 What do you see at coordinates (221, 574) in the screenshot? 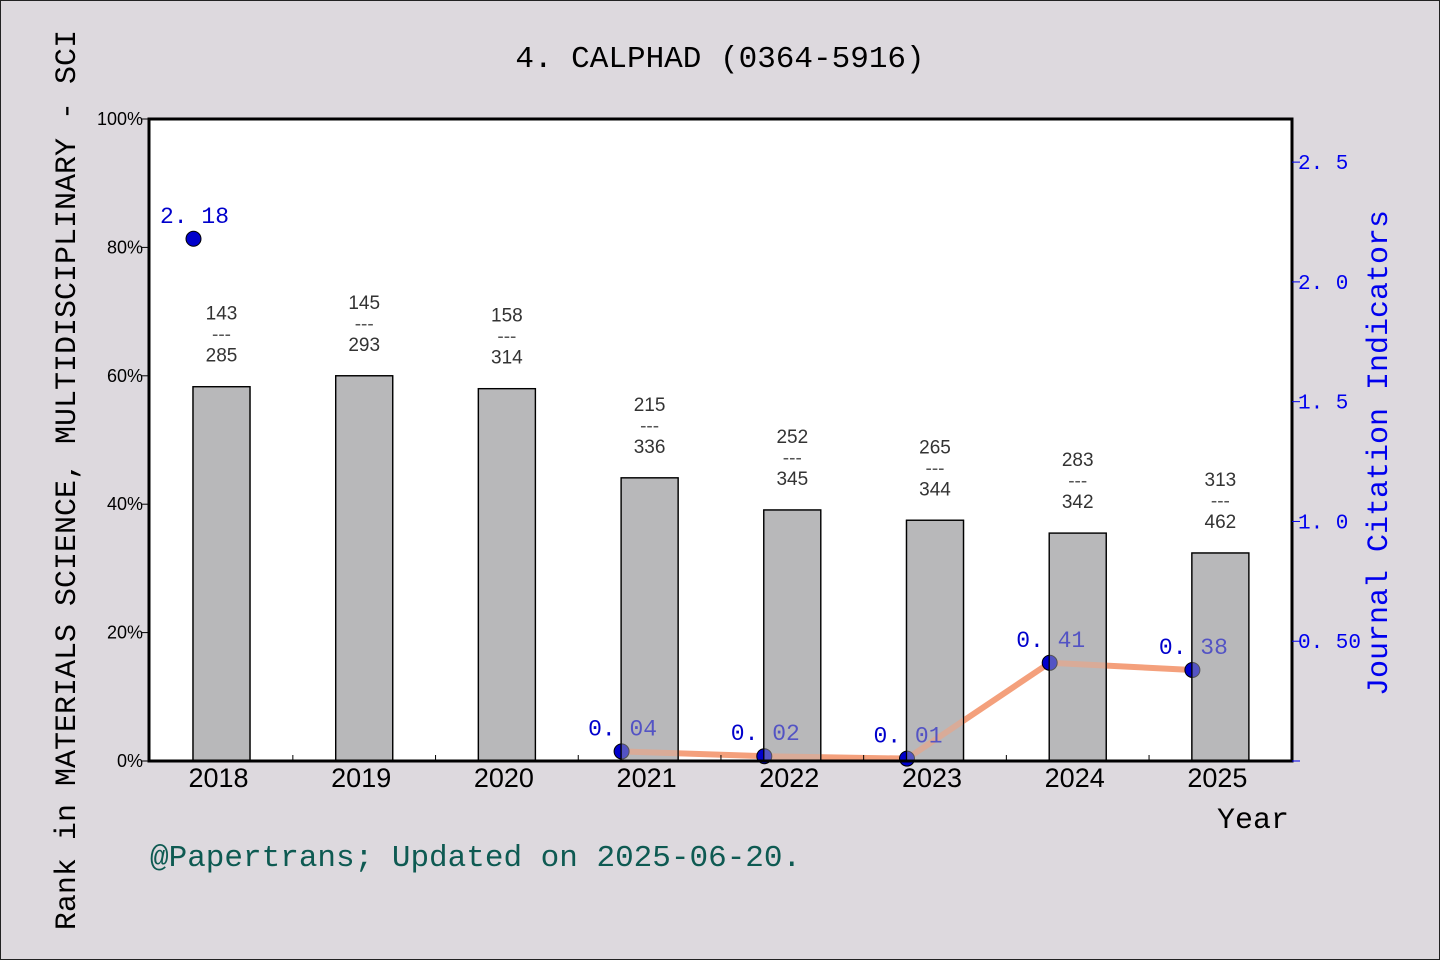
I see `bar-overlay-2018` at bounding box center [221, 574].